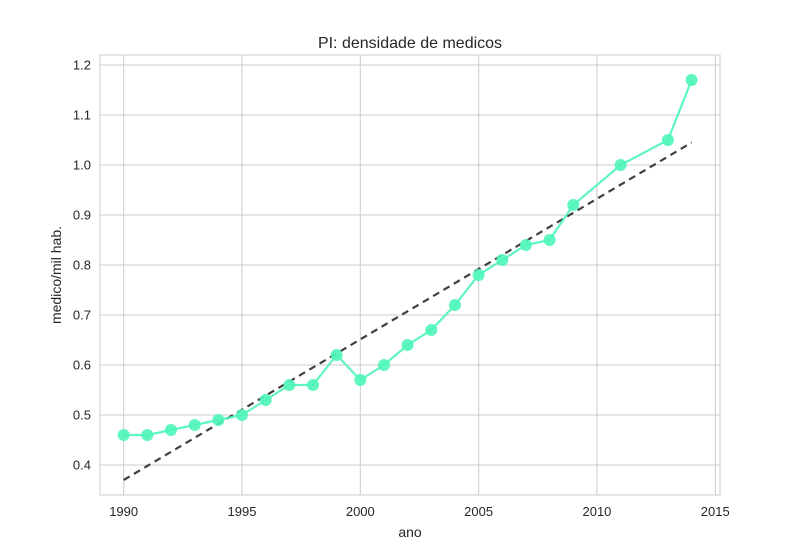 Image resolution: width=800 pixels, height=550 pixels. What do you see at coordinates (82, 315) in the screenshot?
I see `y-tick-label: 0.7` at bounding box center [82, 315].